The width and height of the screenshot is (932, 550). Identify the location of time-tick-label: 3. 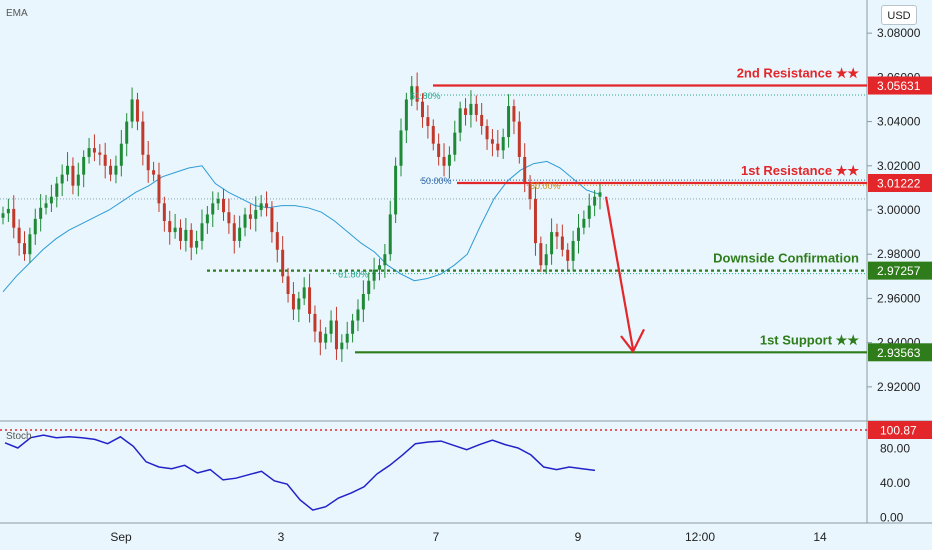
(281, 537).